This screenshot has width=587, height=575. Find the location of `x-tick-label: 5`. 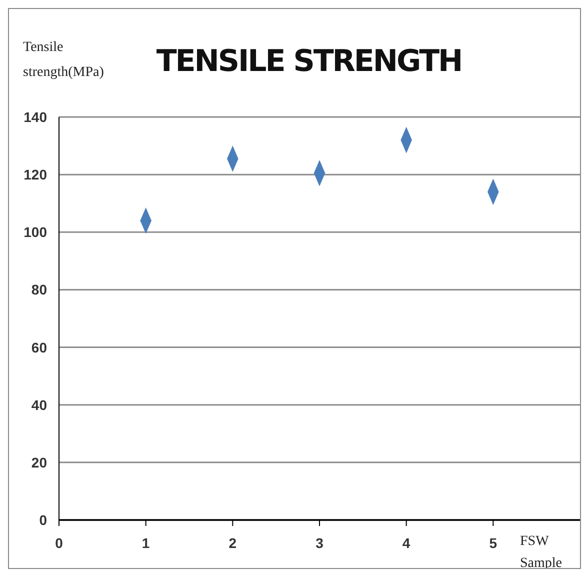

x-tick-label: 5 is located at coordinates (493, 543).